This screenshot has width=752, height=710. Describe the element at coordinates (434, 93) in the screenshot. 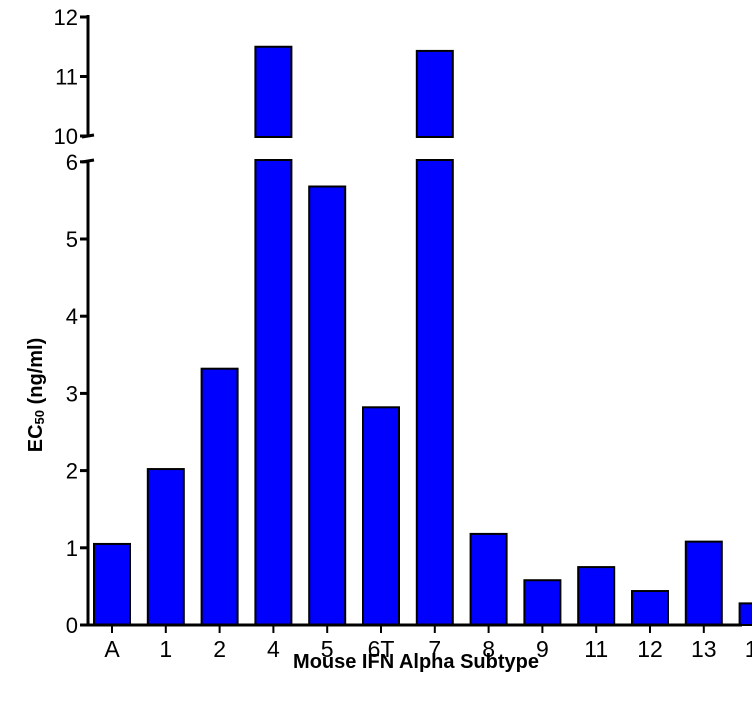

I see `bar-7-upper` at that location.